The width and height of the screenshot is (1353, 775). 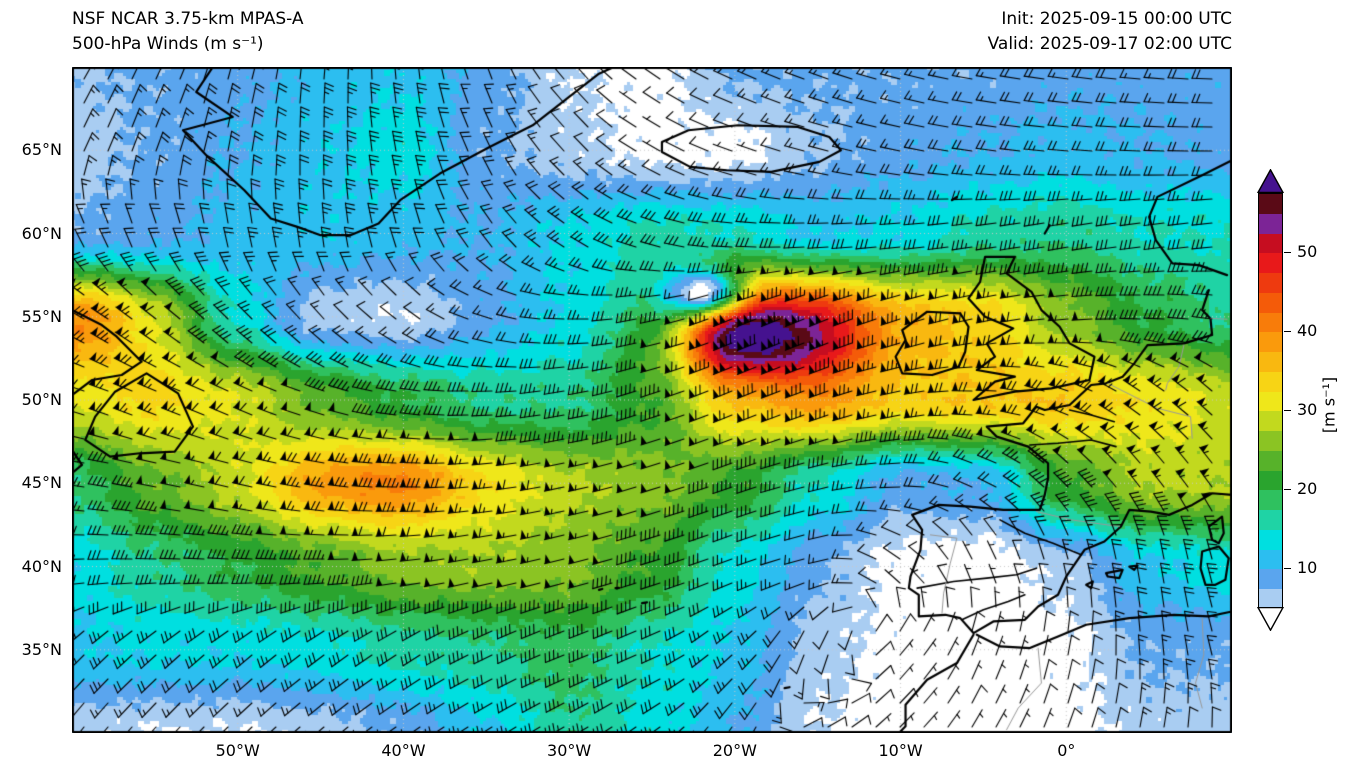 I want to click on colorbar-over-arrow, so click(x=1270, y=181).